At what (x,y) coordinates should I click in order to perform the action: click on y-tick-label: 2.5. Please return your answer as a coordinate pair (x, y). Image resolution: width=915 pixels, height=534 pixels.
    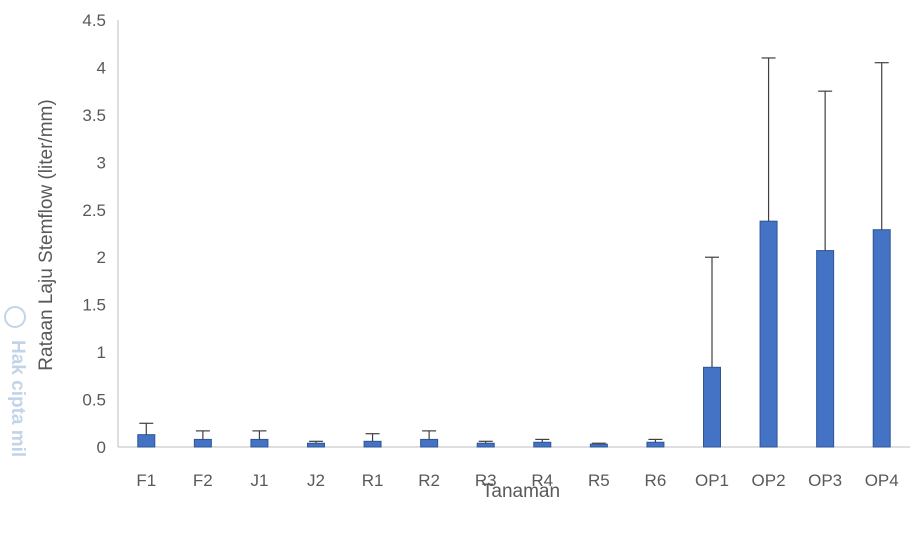
    Looking at the image, I should click on (94, 210).